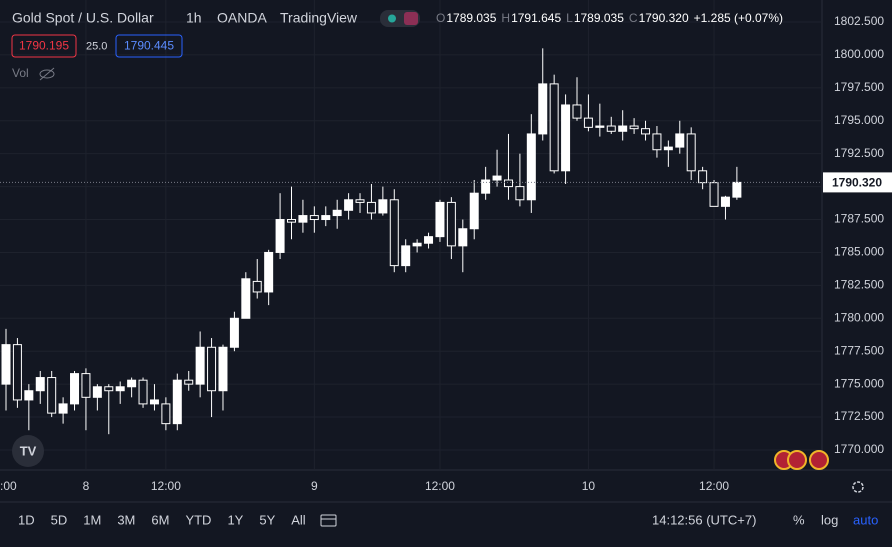 This screenshot has height=547, width=892. Describe the element at coordinates (859, 317) in the screenshot. I see `y-tick-label: 1780.000` at that location.